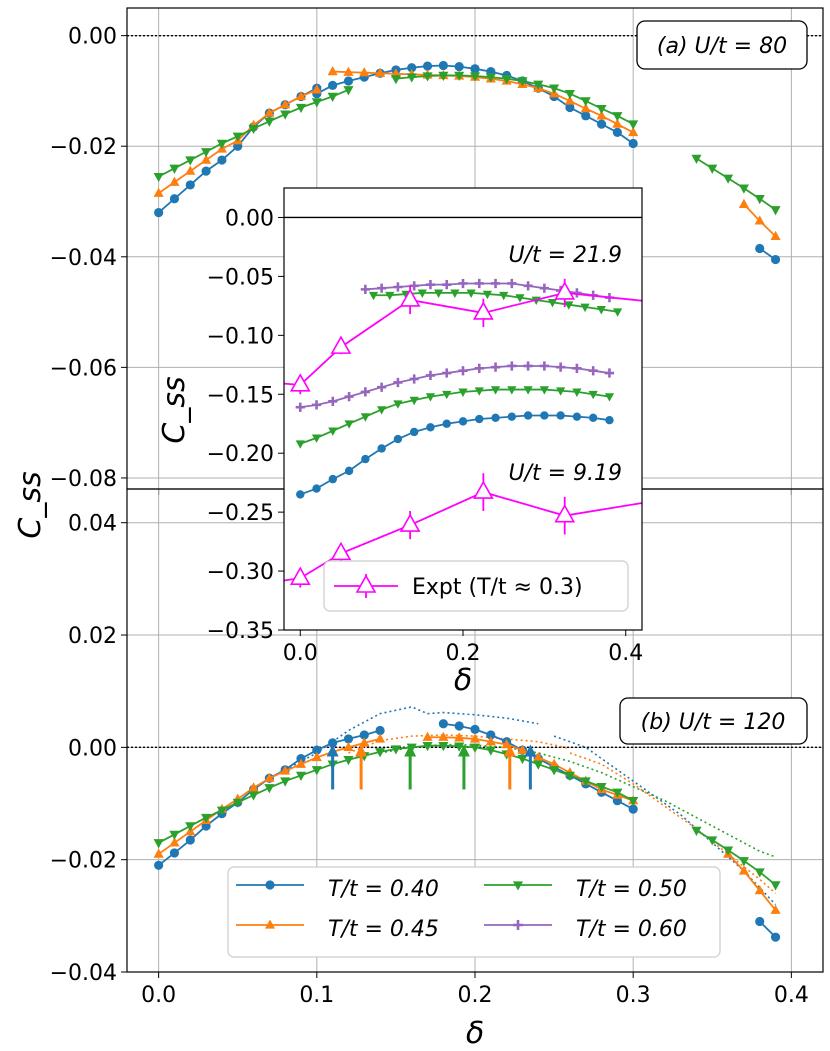 The height and width of the screenshot is (1051, 830). I want to click on panel-b-annotation-box, so click(713, 721).